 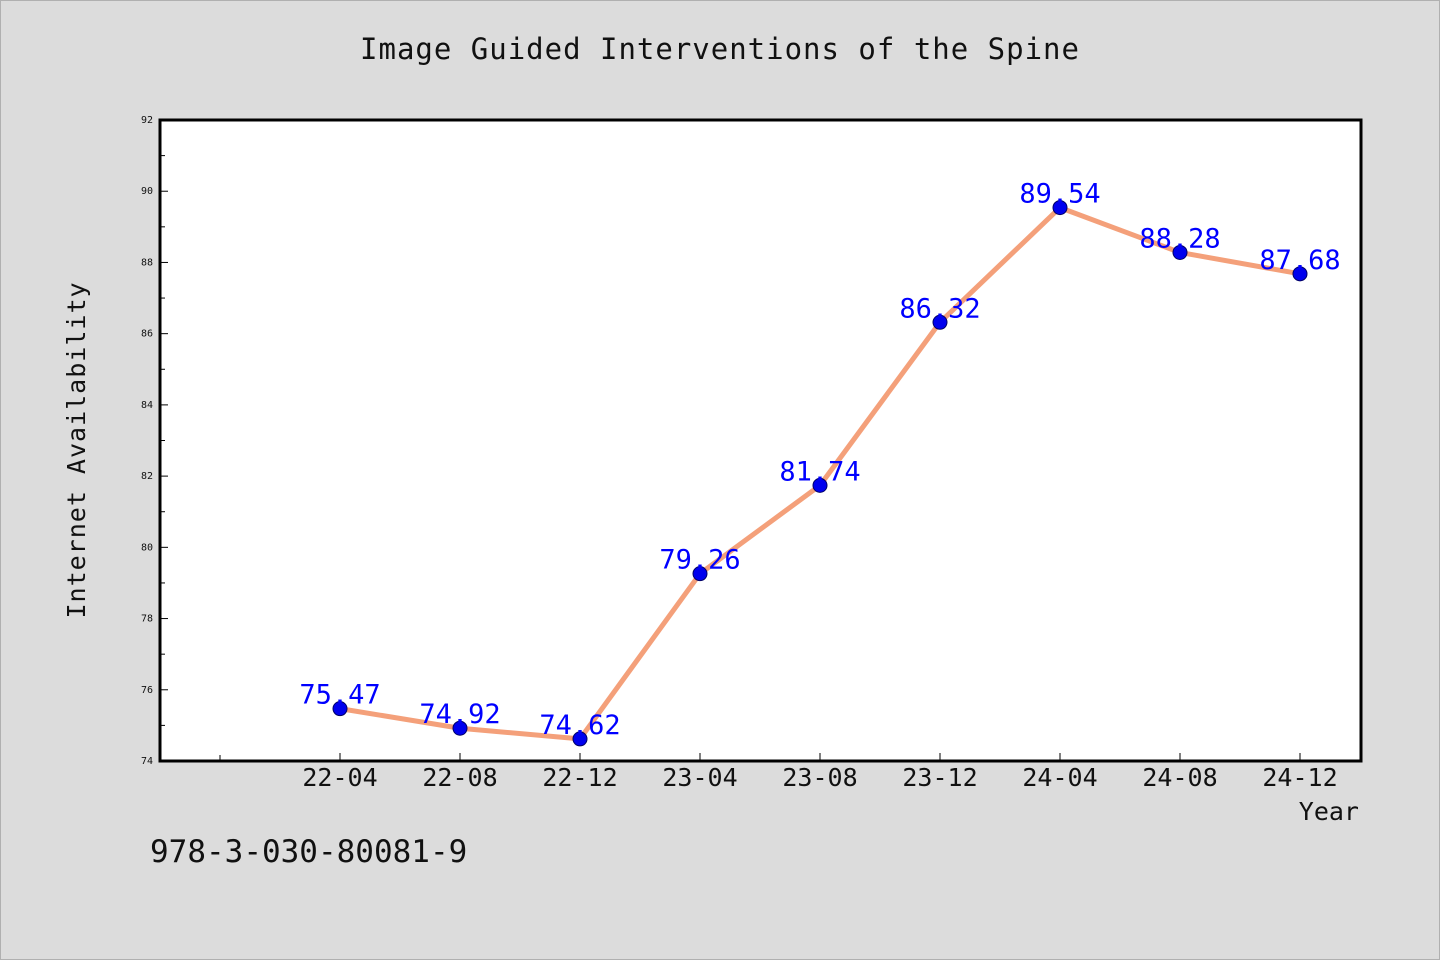 I want to click on y-tick-label: 92, so click(x=147, y=120).